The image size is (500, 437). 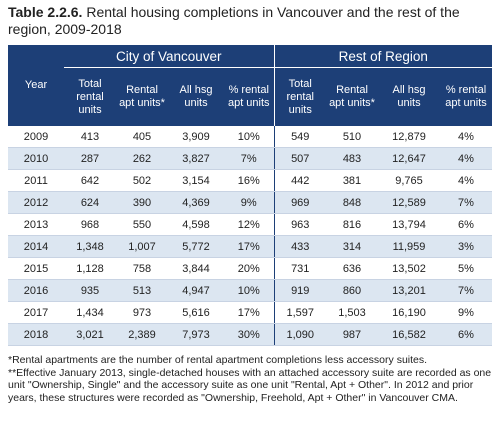 What do you see at coordinates (142, 290) in the screenshot?
I see `value-cell: 513` at bounding box center [142, 290].